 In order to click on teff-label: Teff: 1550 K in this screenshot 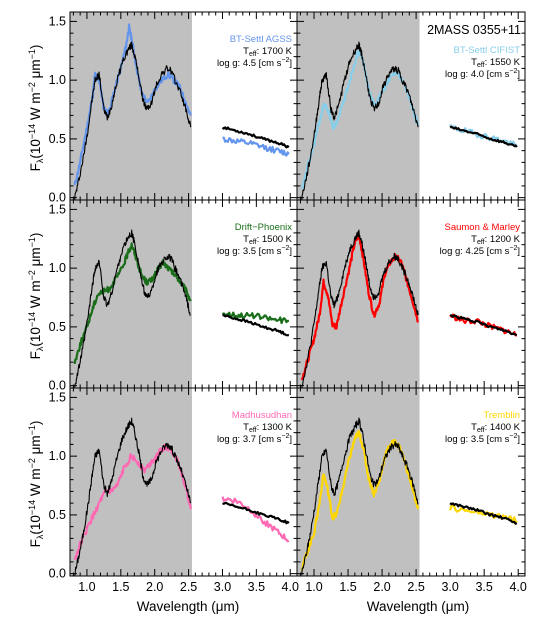, I will do `click(496, 63)`.